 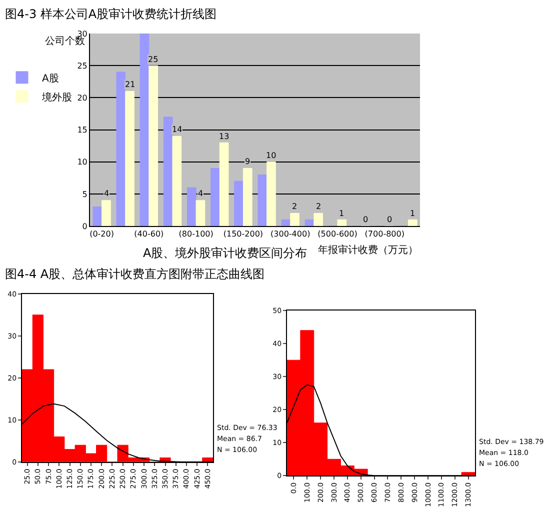 I want to click on data-label: 14, so click(x=177, y=129).